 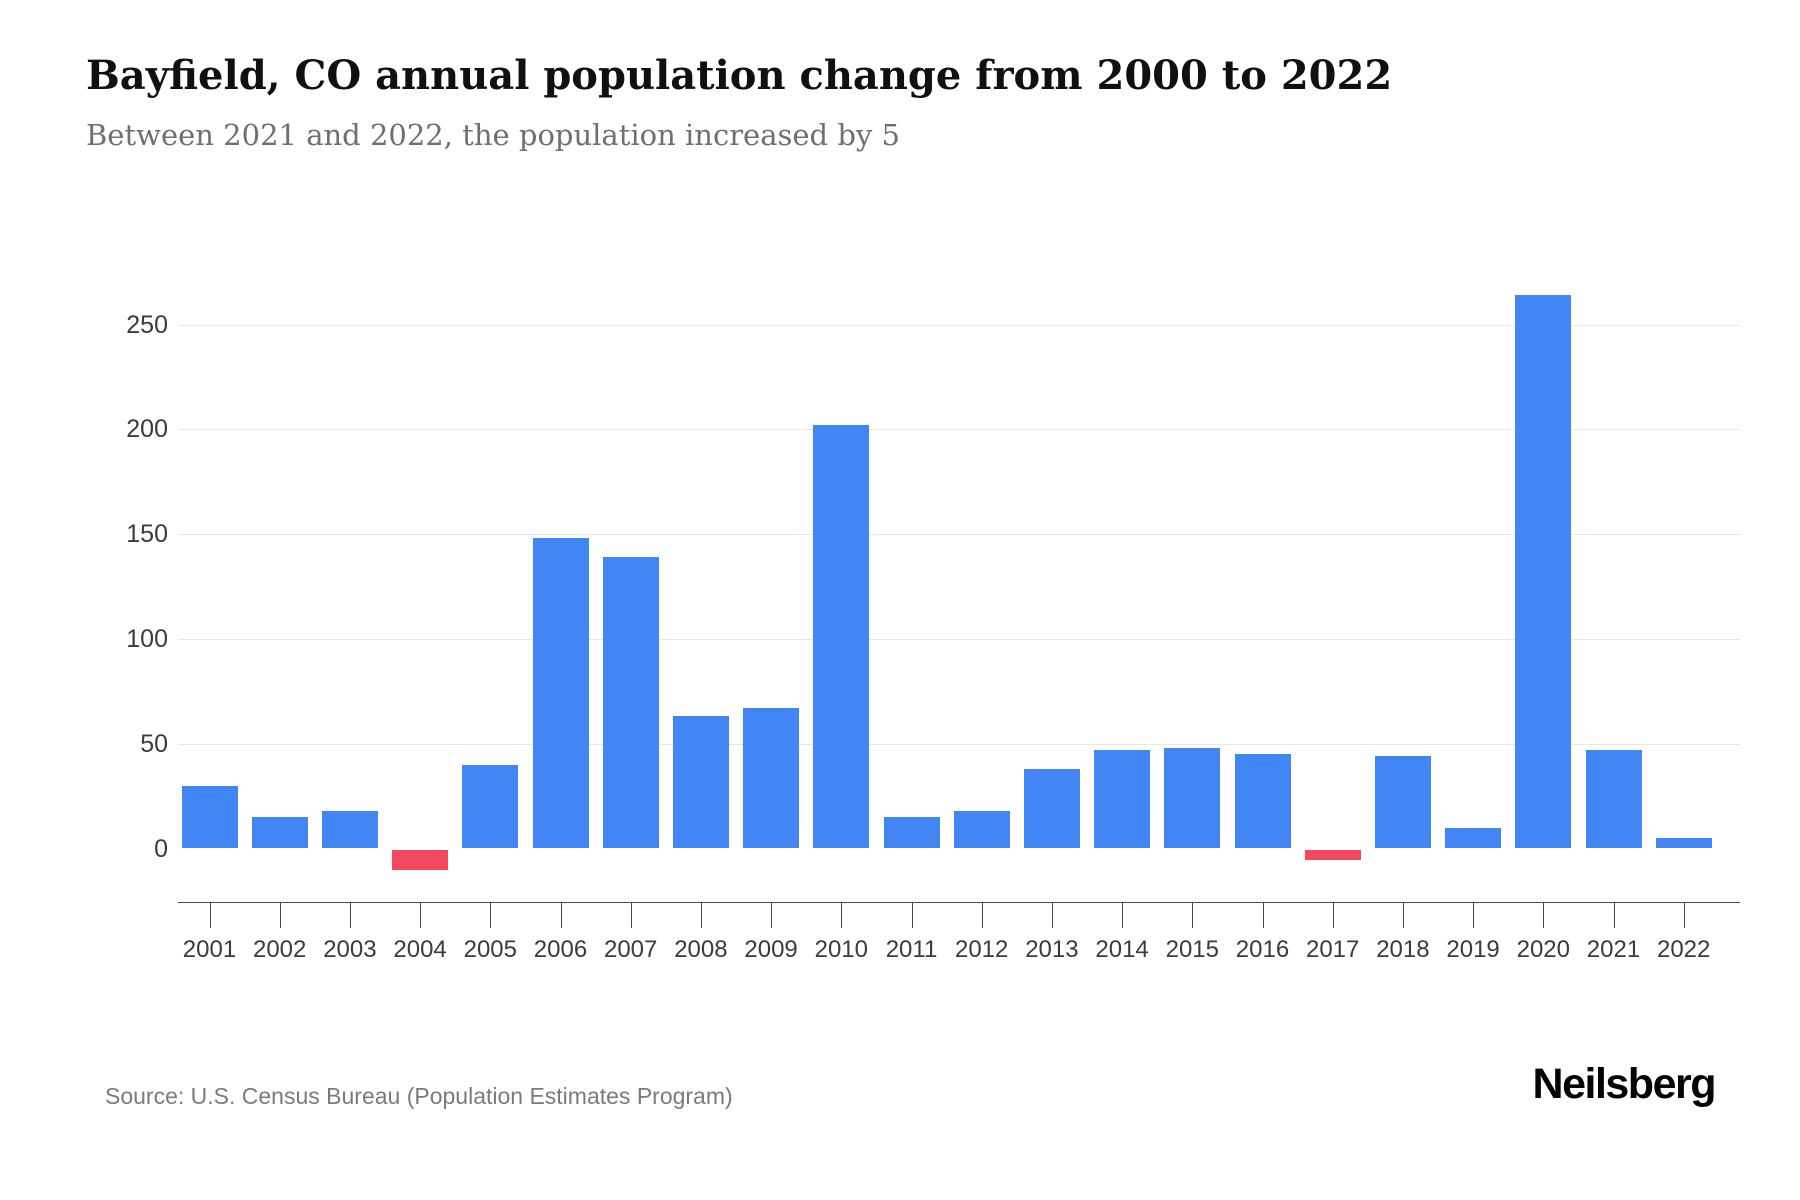 What do you see at coordinates (1052, 949) in the screenshot?
I see `x-axis-label-2013: 2013` at bounding box center [1052, 949].